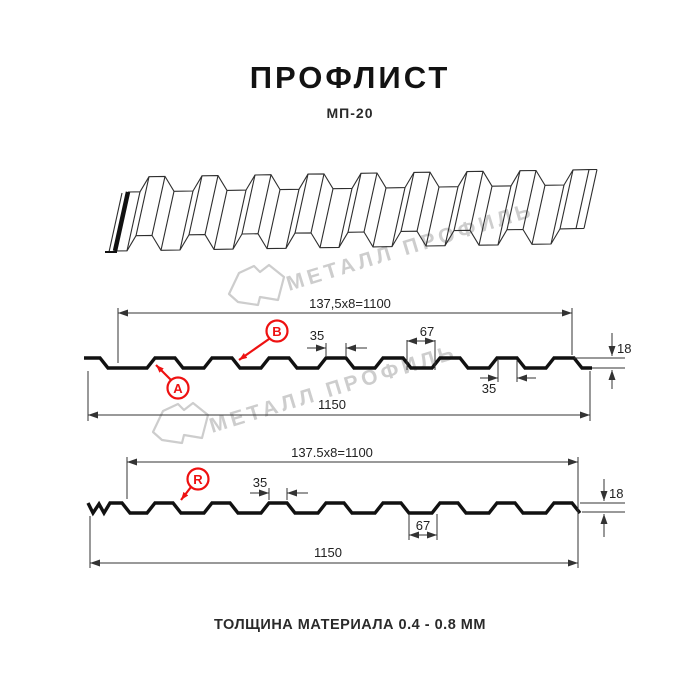 The width and height of the screenshot is (700, 700). I want to click on label-a: А, so click(178, 388).